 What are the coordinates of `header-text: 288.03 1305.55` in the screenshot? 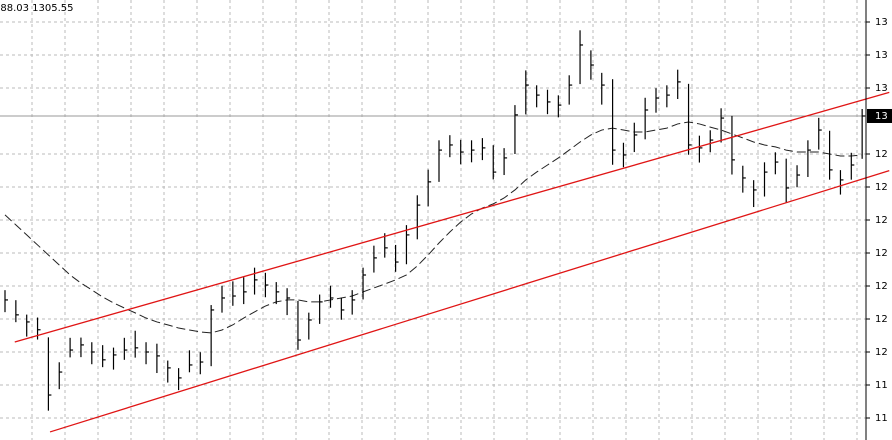 It's located at (37, 8).